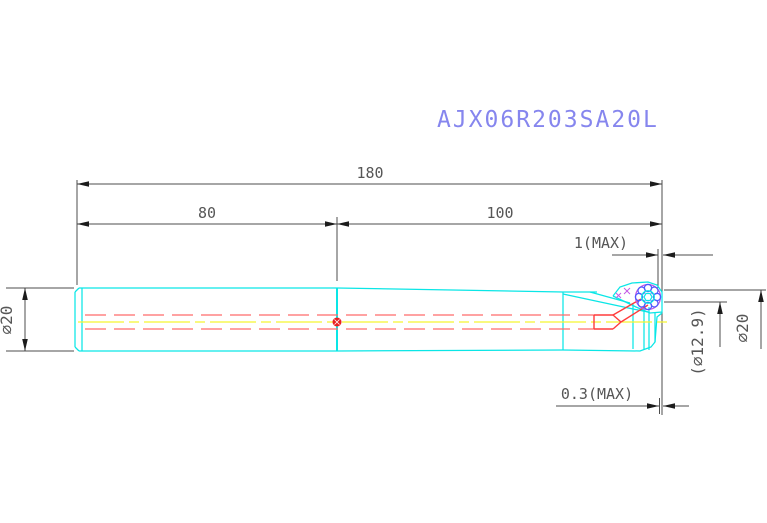  I want to click on flute-length-label: 100, so click(499, 213).